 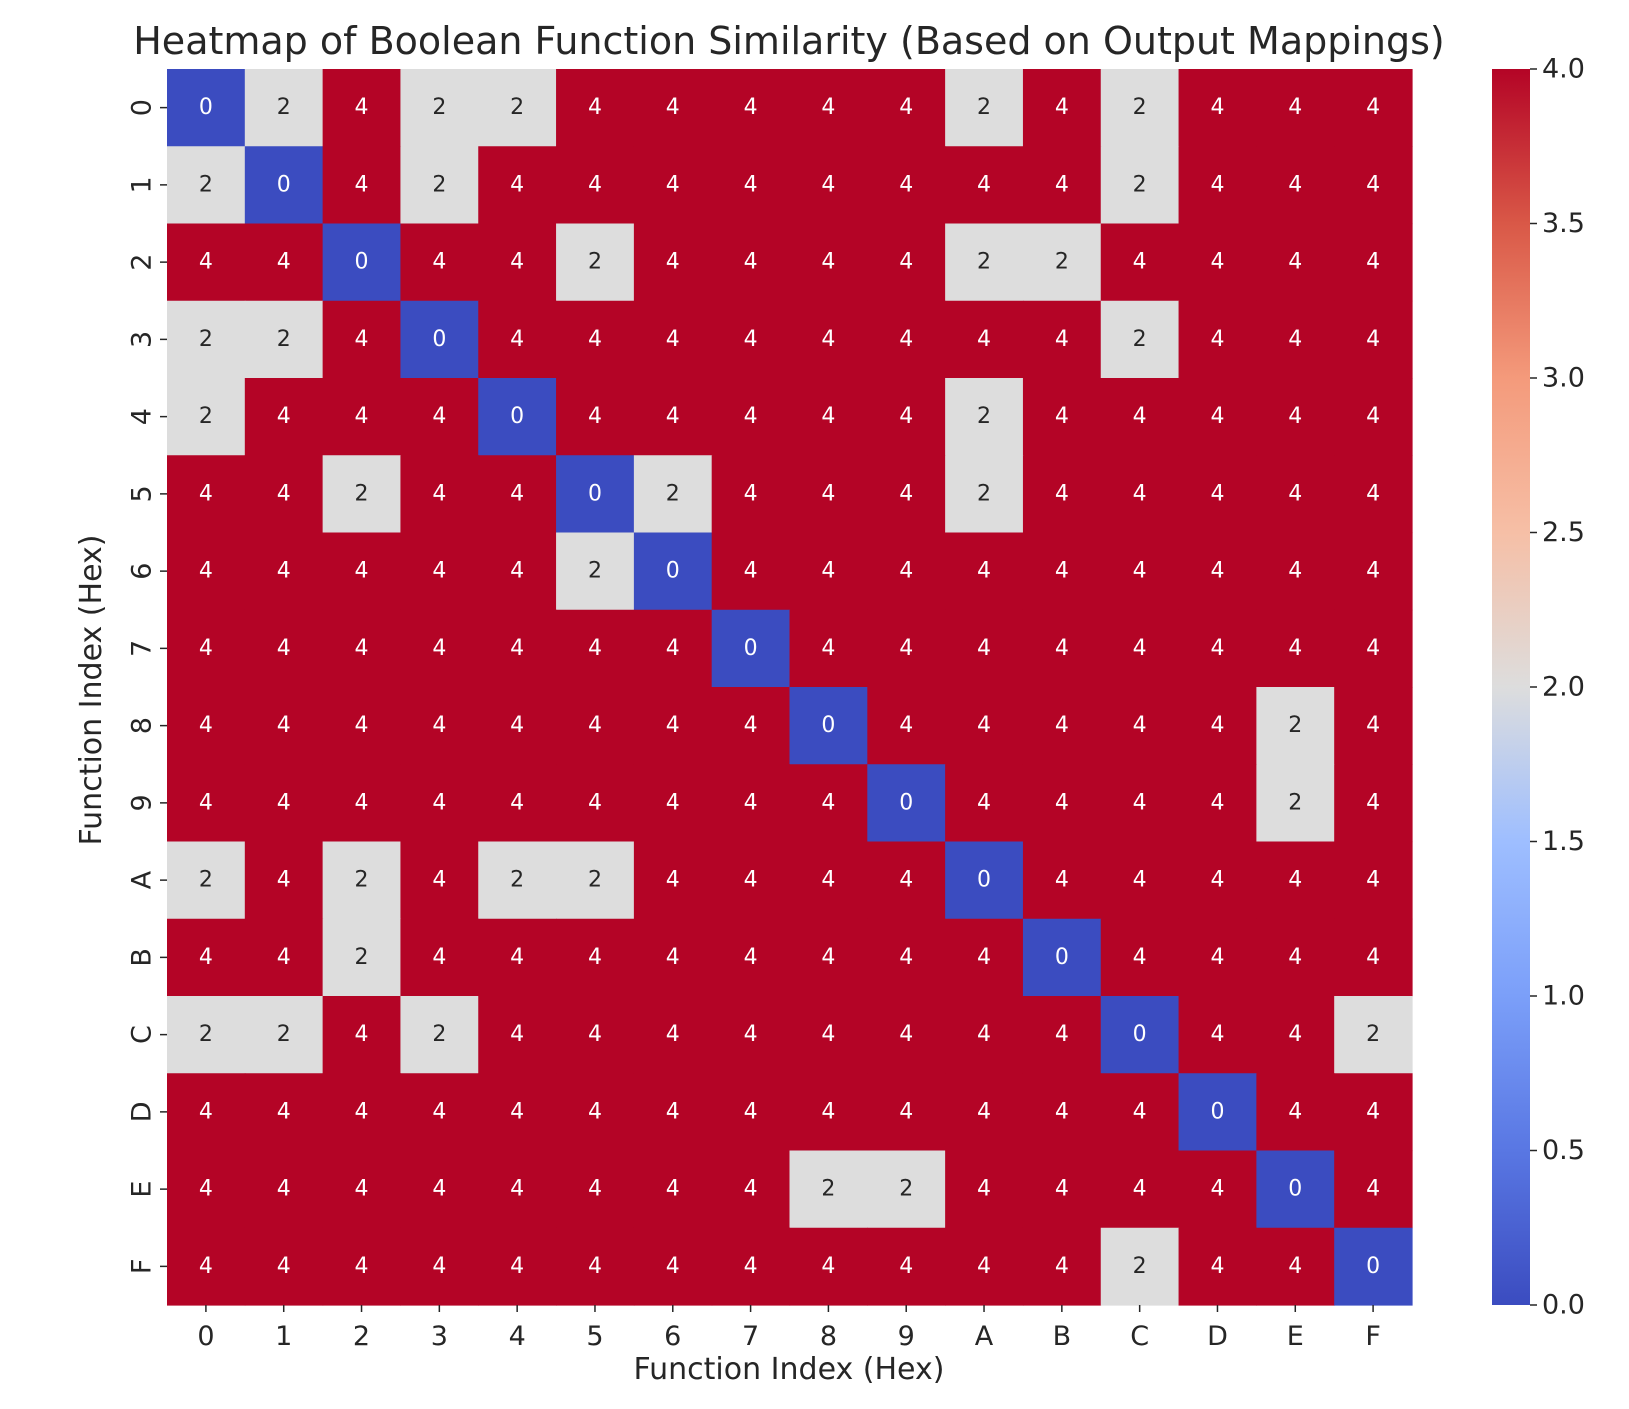 What do you see at coordinates (142, 957) in the screenshot?
I see `y-tick-label: B` at bounding box center [142, 957].